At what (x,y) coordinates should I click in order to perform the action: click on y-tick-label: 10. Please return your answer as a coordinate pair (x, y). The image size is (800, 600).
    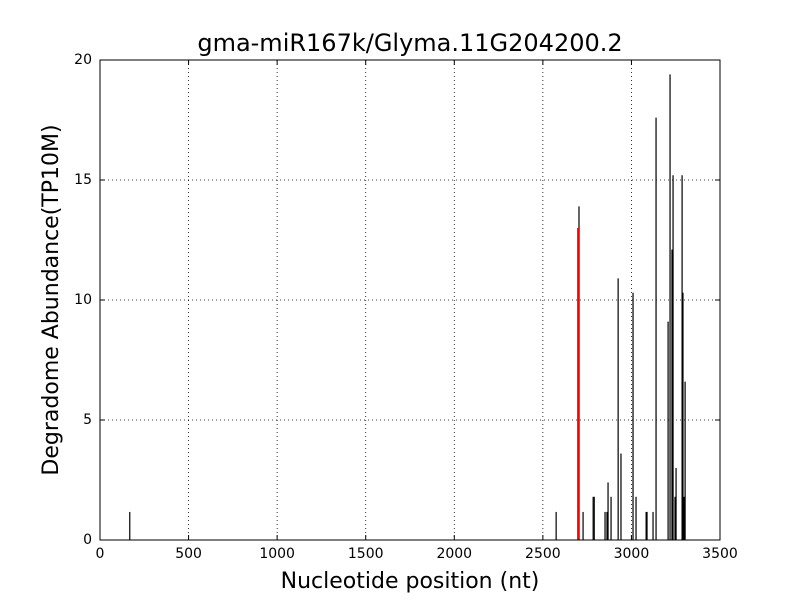
    Looking at the image, I should click on (83, 300).